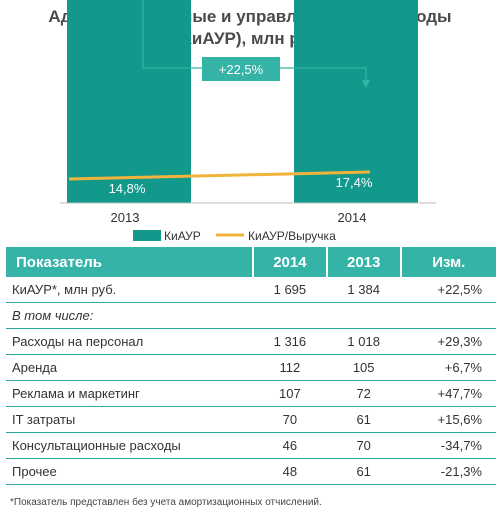  I want to click on row-label: Аренда, so click(129, 367).